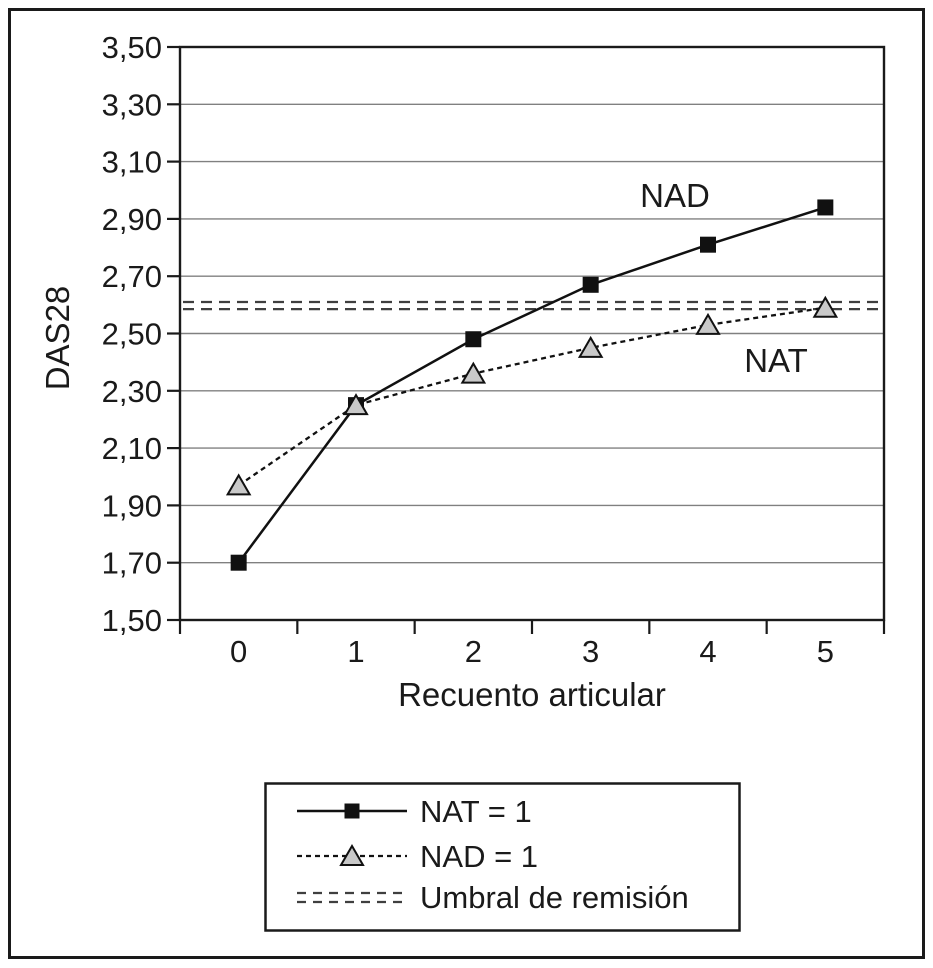 This screenshot has width=933, height=968. Describe the element at coordinates (554, 897) in the screenshot. I see `legend-label-umbral: Umbral de remisión` at that location.